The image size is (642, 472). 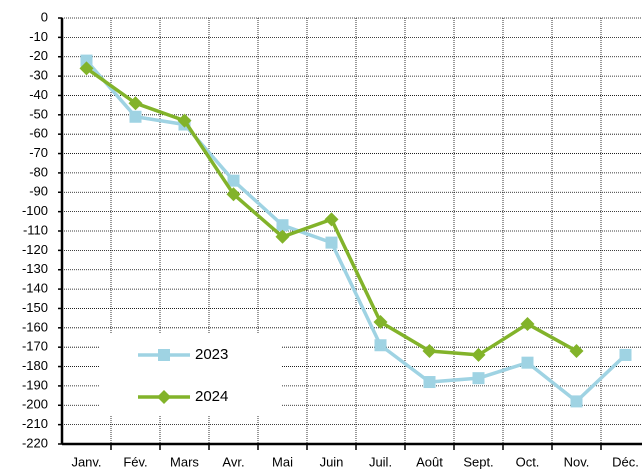 I want to click on y-tick-label: -20, so click(x=38, y=55).